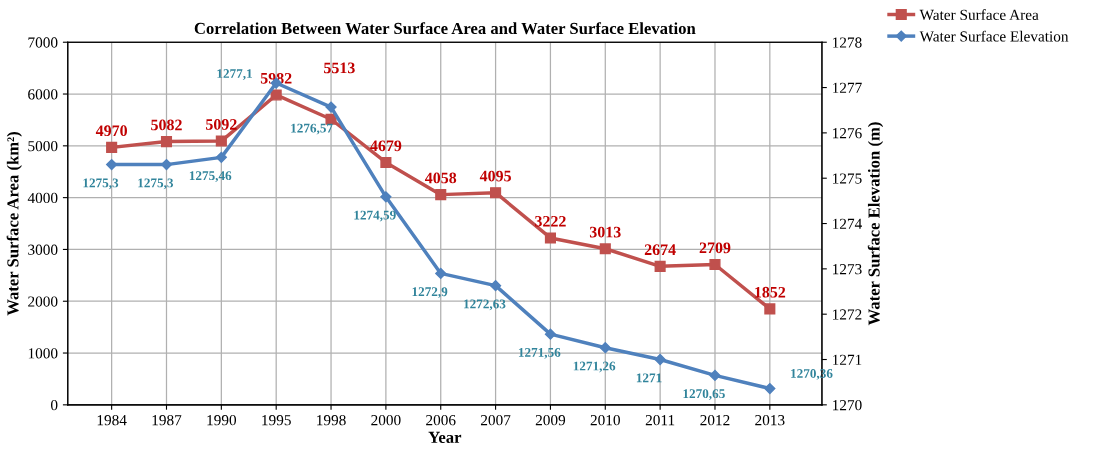  Describe the element at coordinates (847, 405) in the screenshot. I see `y2-tick-label: 1270` at that location.